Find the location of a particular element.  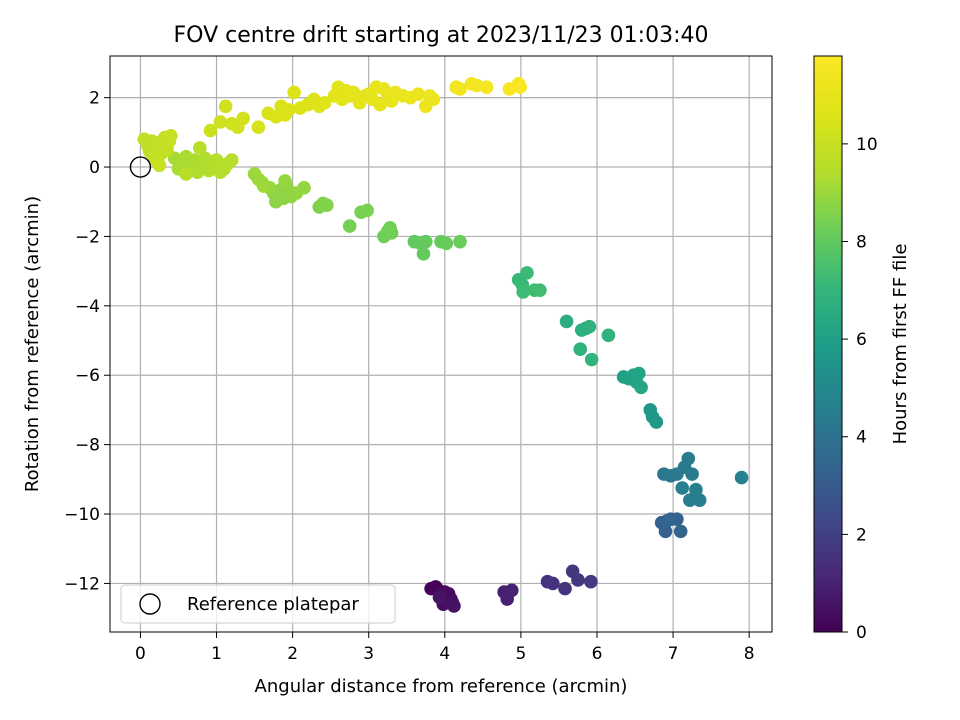

legend-label: Reference platepar is located at coordinates (273, 604).